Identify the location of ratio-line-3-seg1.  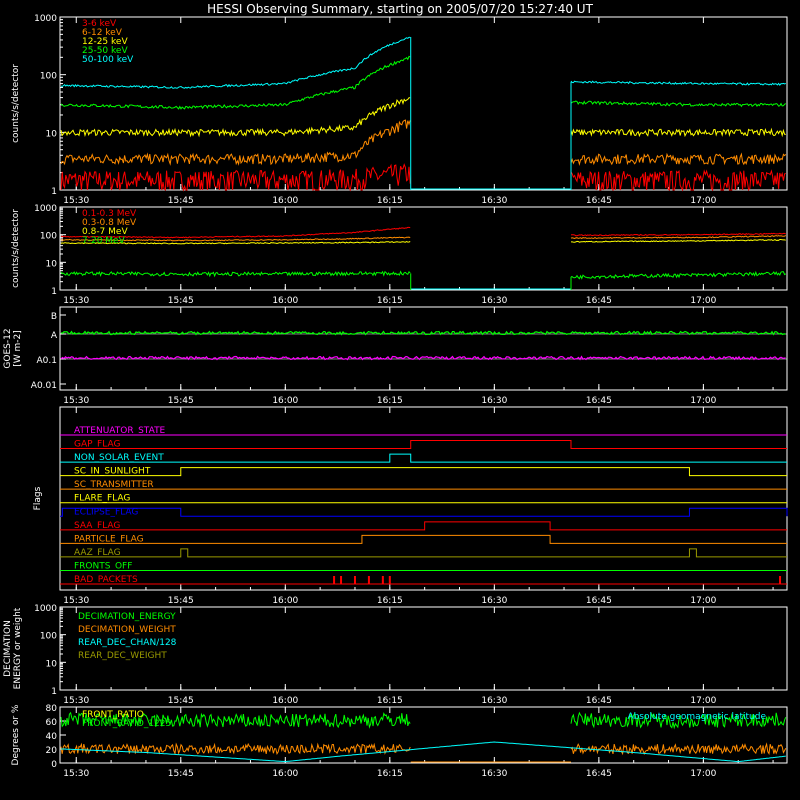
(235, 749).